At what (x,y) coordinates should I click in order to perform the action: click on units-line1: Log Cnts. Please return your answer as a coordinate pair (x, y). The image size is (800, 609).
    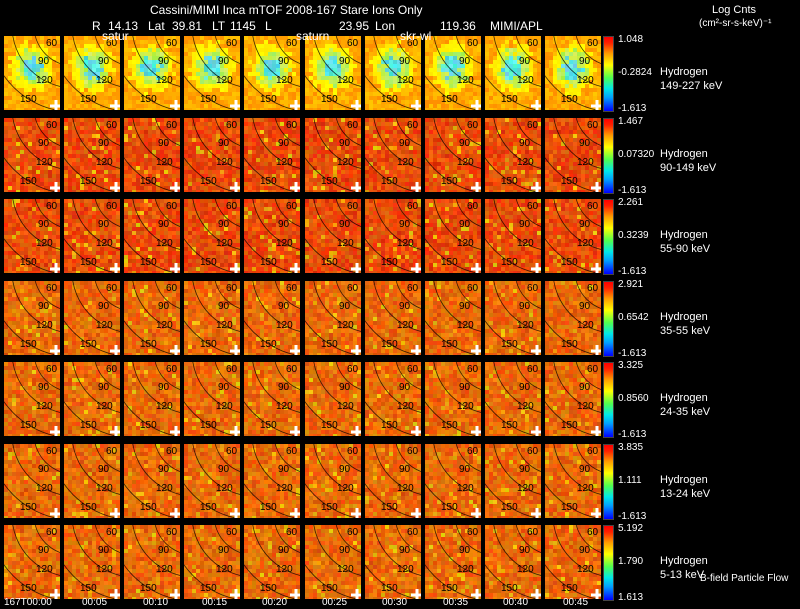
    Looking at the image, I should click on (734, 10).